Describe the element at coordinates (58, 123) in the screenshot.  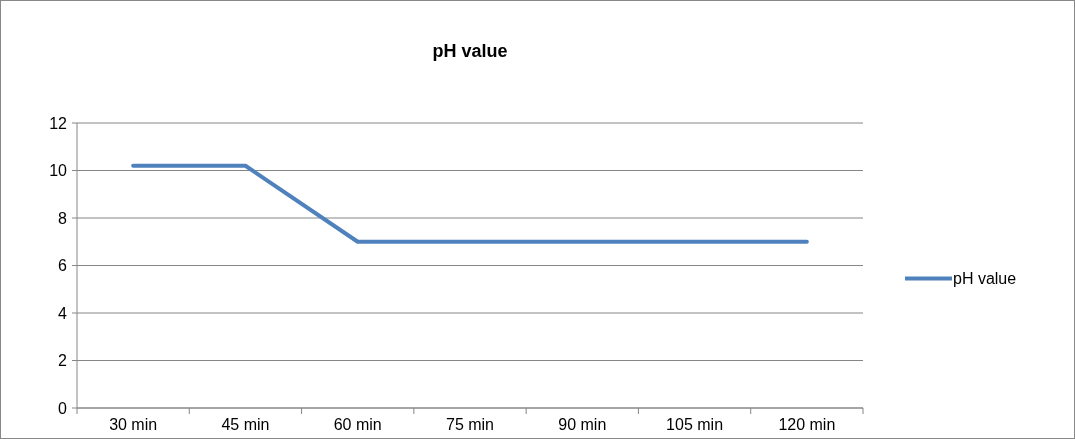
I see `y-tick-label: 12` at that location.